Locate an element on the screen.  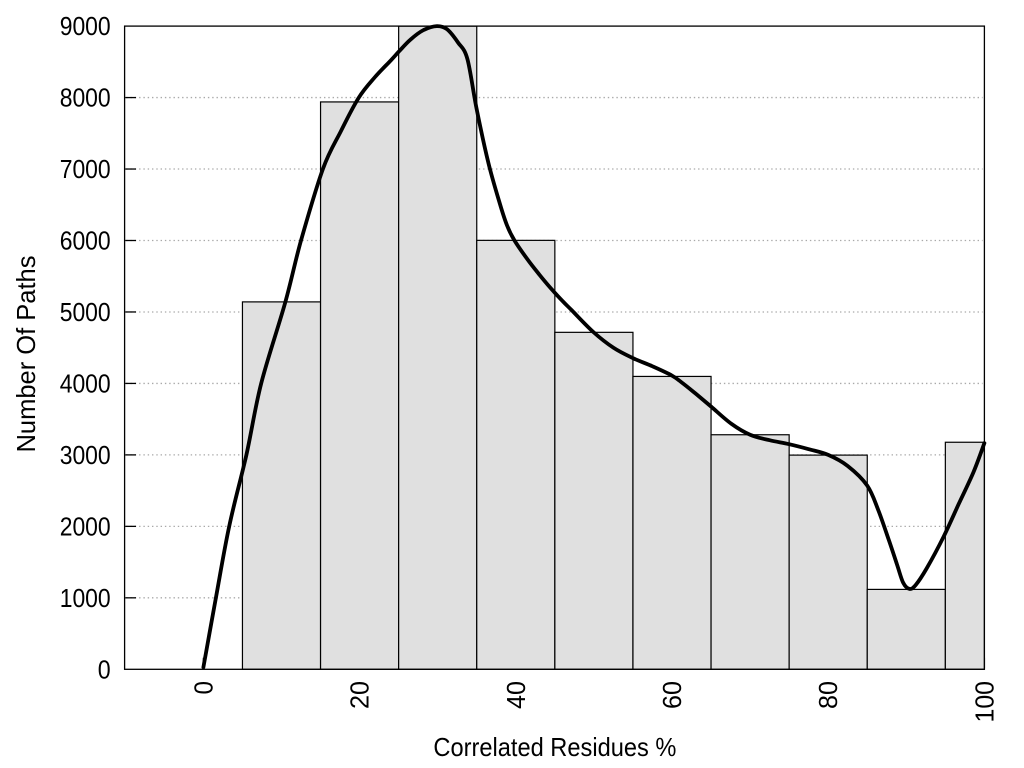
svg-text: 4000 is located at coordinates (85, 383).